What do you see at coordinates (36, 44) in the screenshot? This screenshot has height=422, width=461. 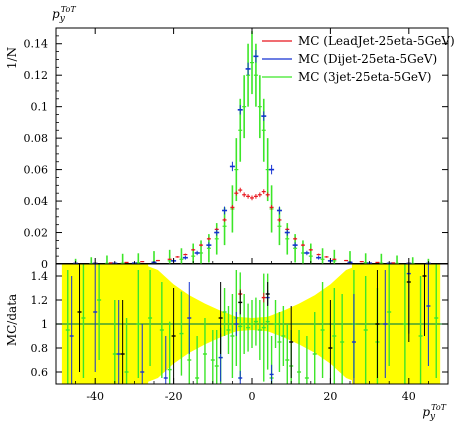 I see `main-ytick-label-7: 0.14` at bounding box center [36, 44].